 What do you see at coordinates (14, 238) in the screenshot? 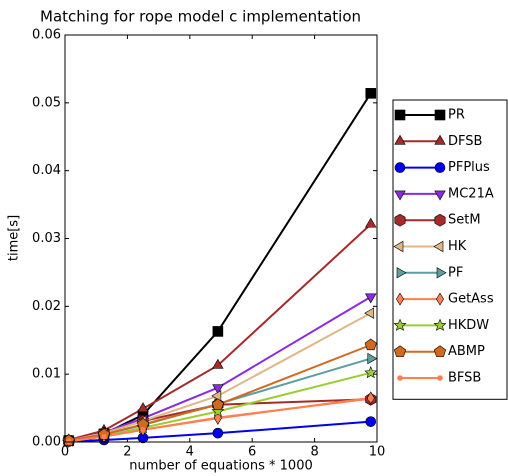
I see `y-axis-label: time[s]` at bounding box center [14, 238].